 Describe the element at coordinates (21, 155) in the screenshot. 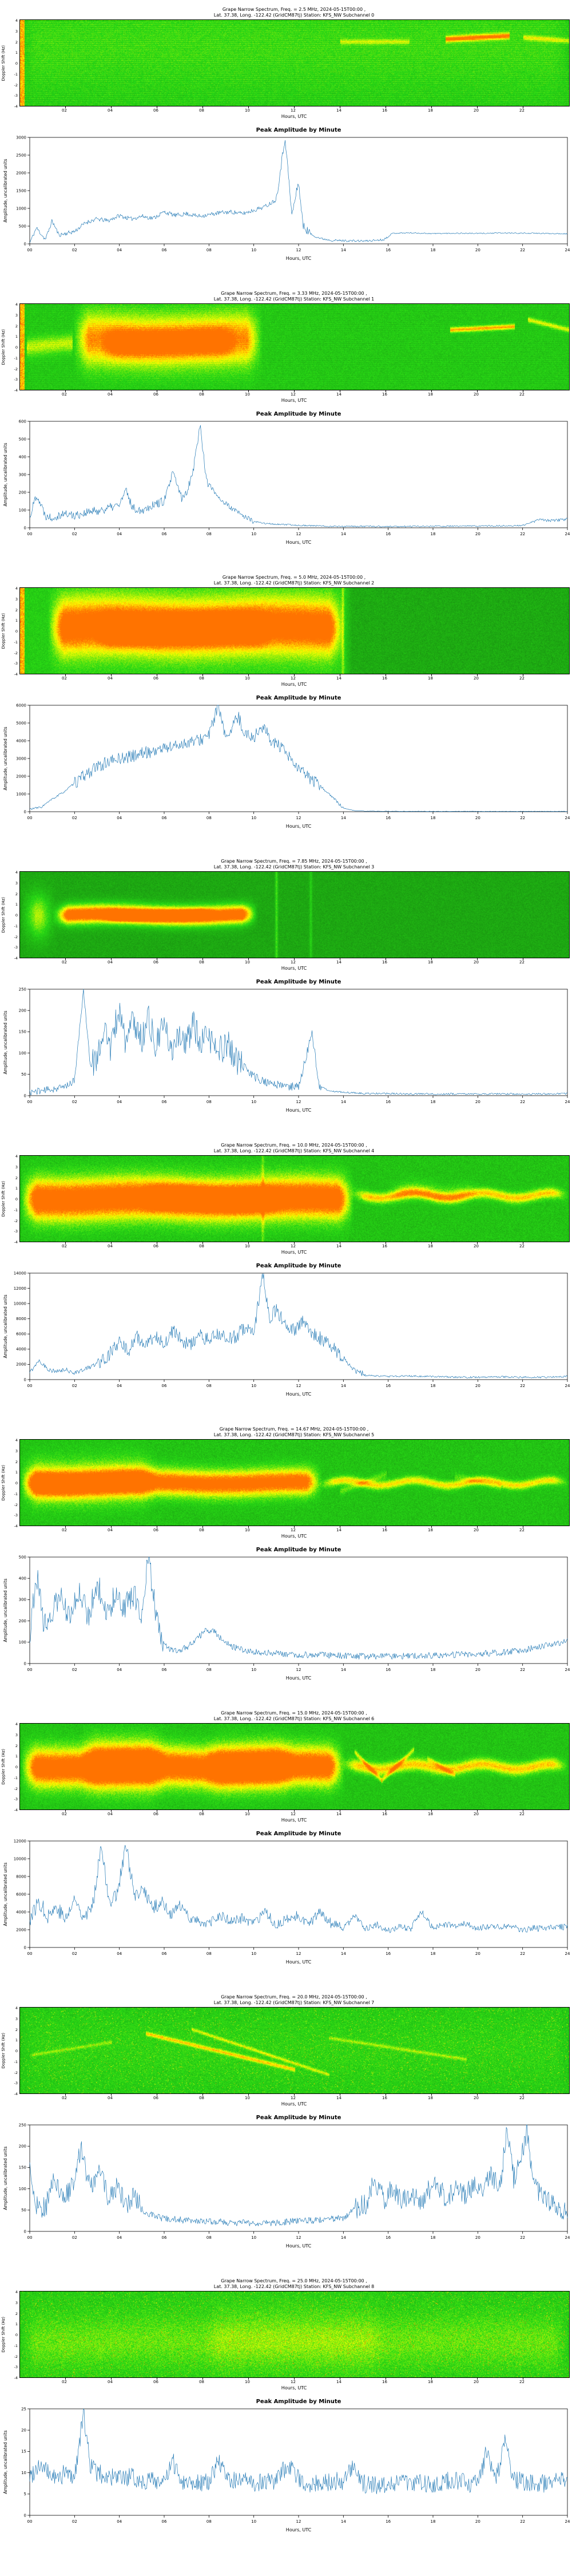

I see `amplitude-y-tick-label: 2500` at that location.